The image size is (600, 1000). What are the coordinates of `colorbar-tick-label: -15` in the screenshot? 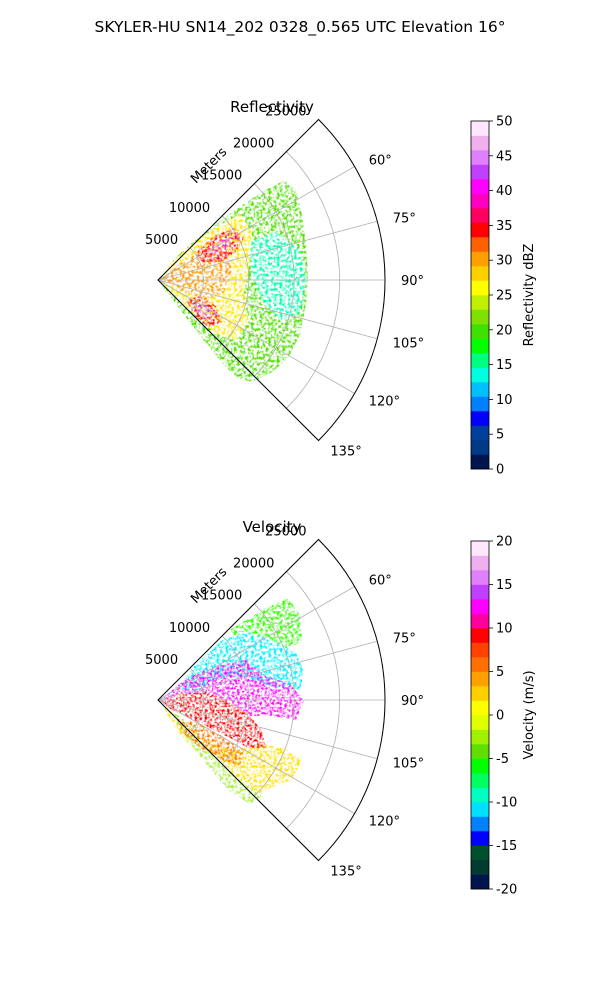 It's located at (506, 846).